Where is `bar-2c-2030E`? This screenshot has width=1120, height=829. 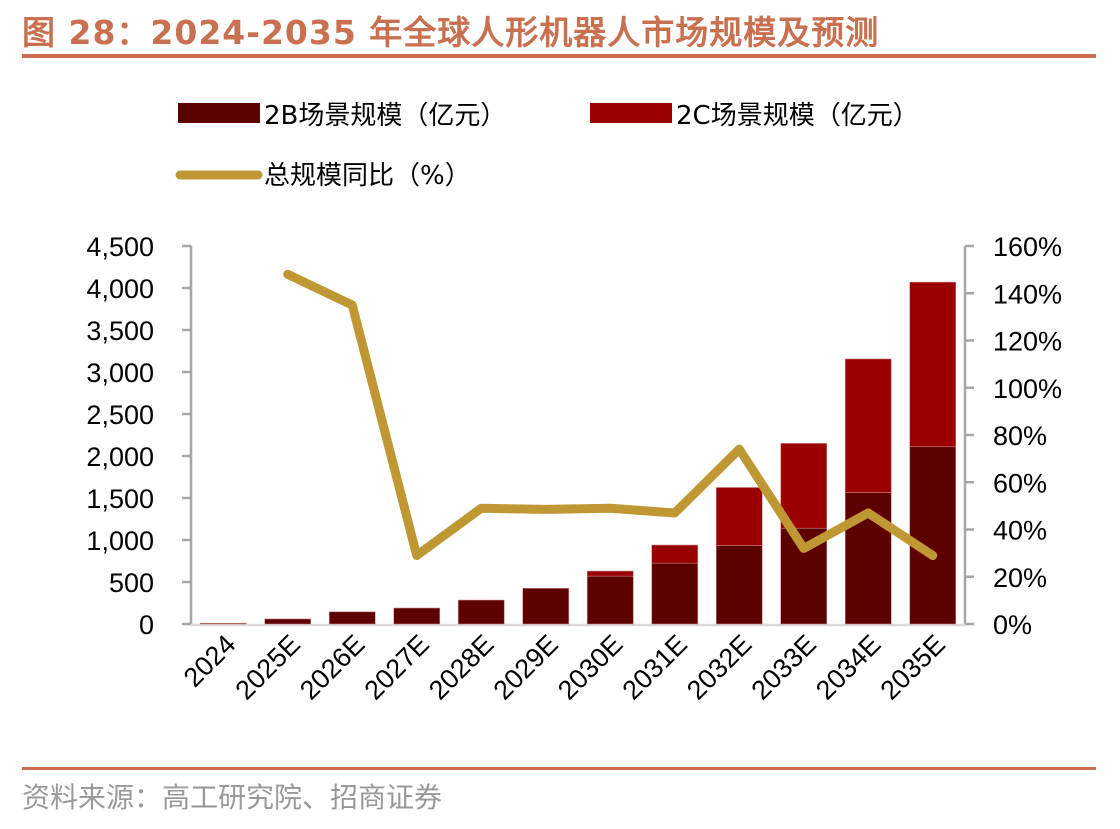 bar-2c-2030E is located at coordinates (610, 573).